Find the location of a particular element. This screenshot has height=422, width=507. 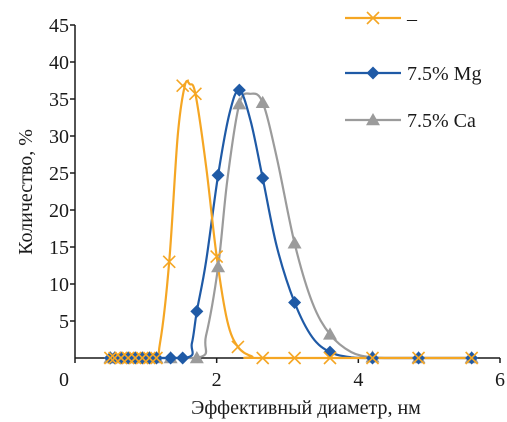

y-tick-label: 5 is located at coordinates (64, 322).